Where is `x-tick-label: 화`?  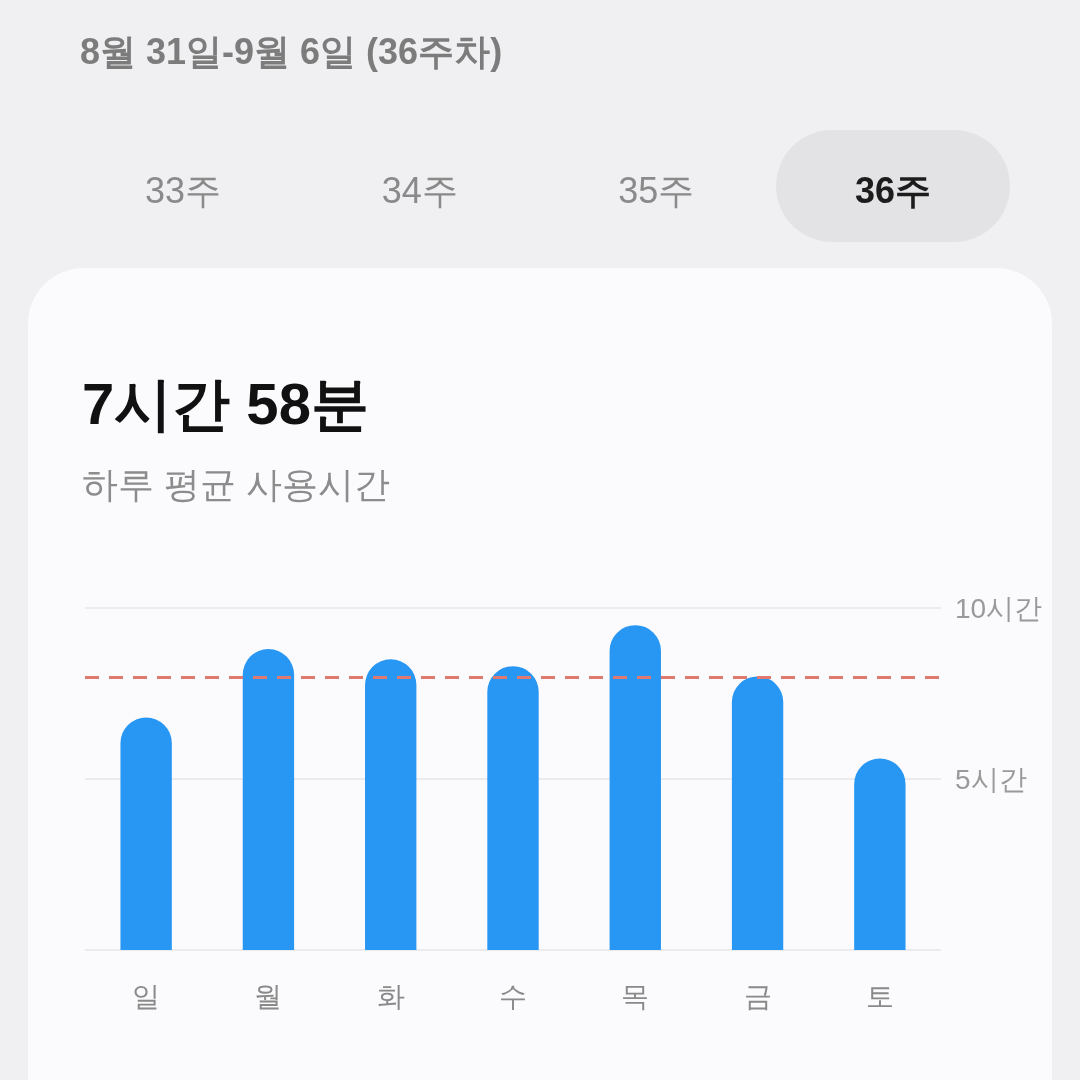 x-tick-label: 화 is located at coordinates (390, 996).